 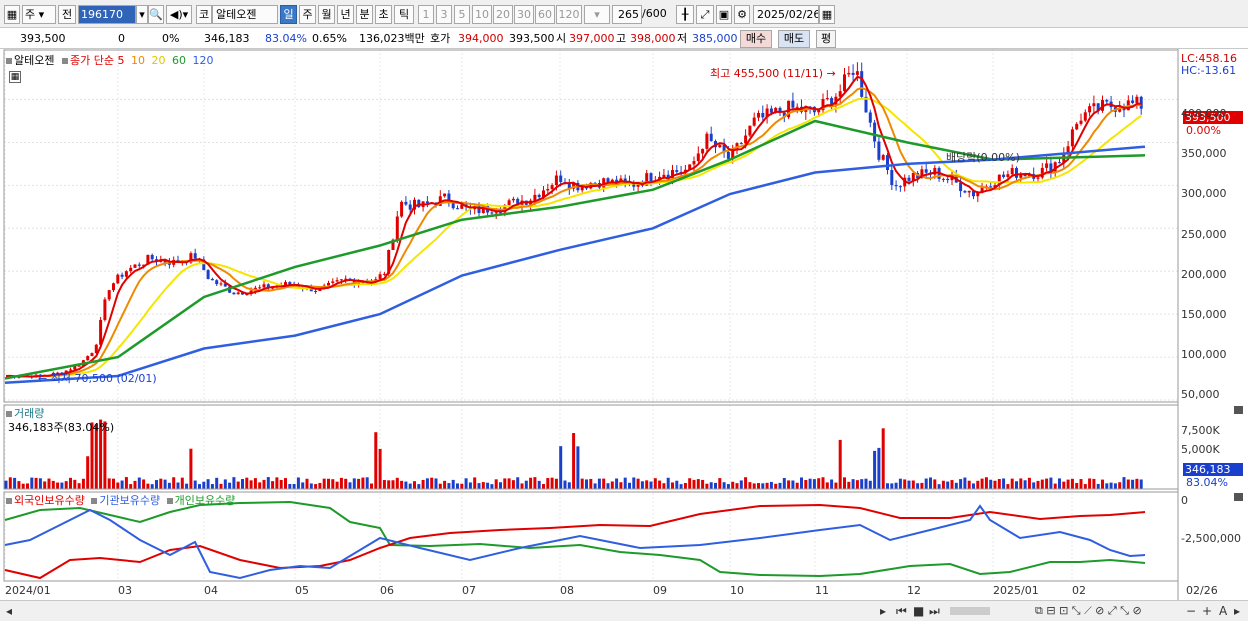 What do you see at coordinates (1191, 611) in the screenshot?
I see `zoom-out-icon: −` at bounding box center [1191, 611].